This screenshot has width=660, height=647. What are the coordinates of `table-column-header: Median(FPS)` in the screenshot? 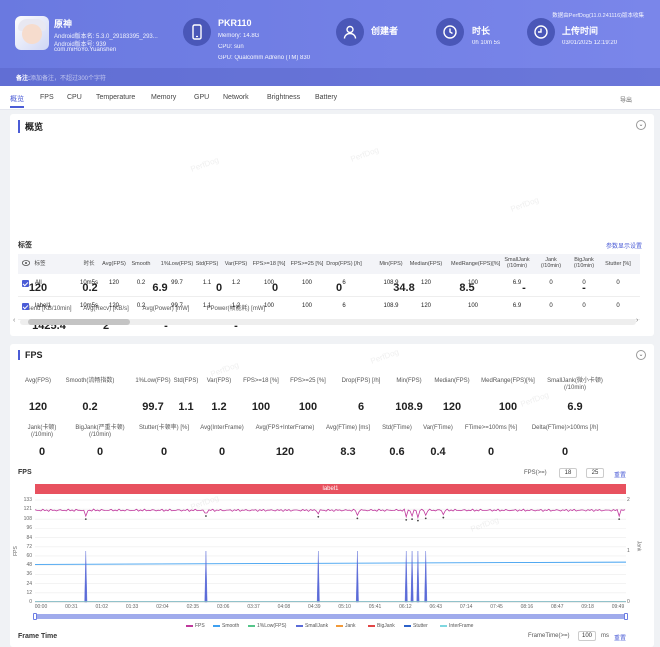 It's located at (426, 264).